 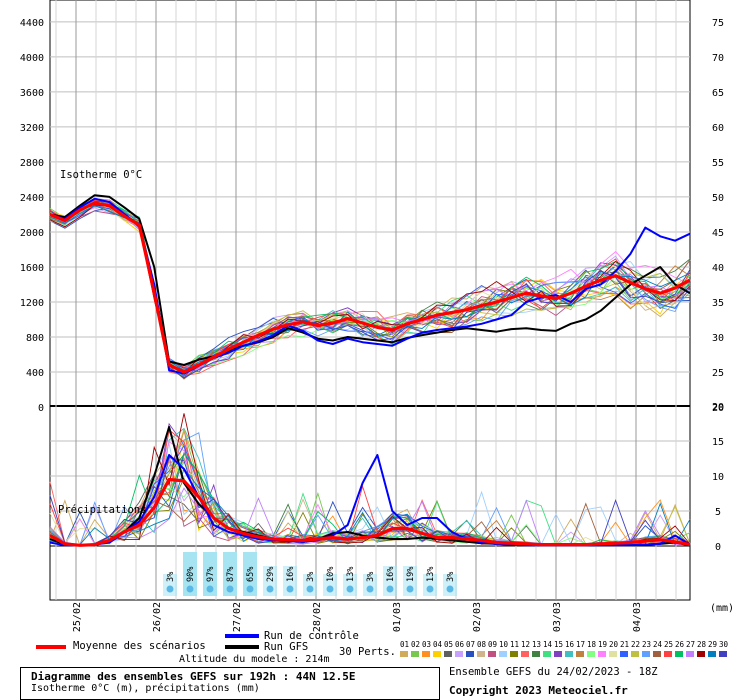 I want to click on pert-number: 01, so click(x=405, y=644).